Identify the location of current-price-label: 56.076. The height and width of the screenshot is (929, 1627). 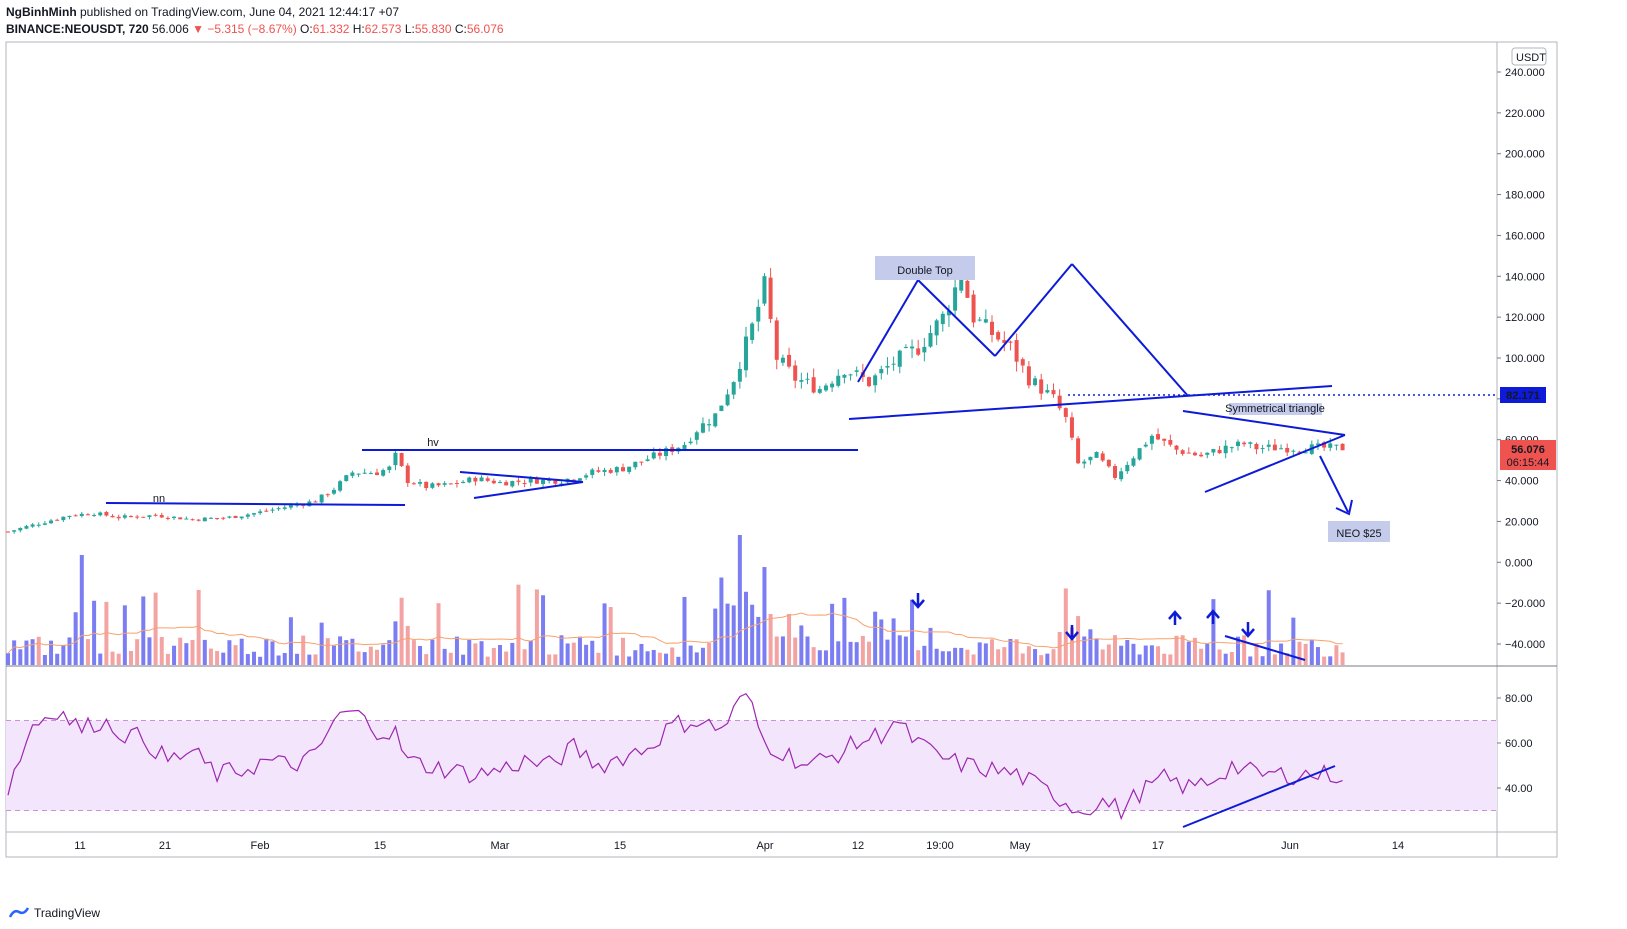
(1528, 450).